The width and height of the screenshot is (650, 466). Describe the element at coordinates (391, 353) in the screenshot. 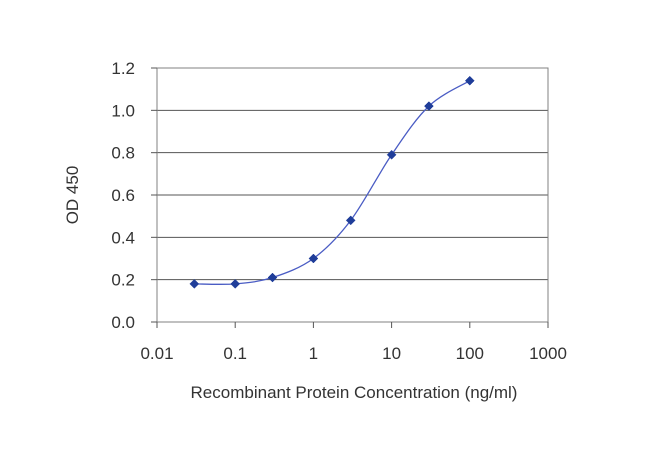

I see `x-tick-label: 10` at that location.